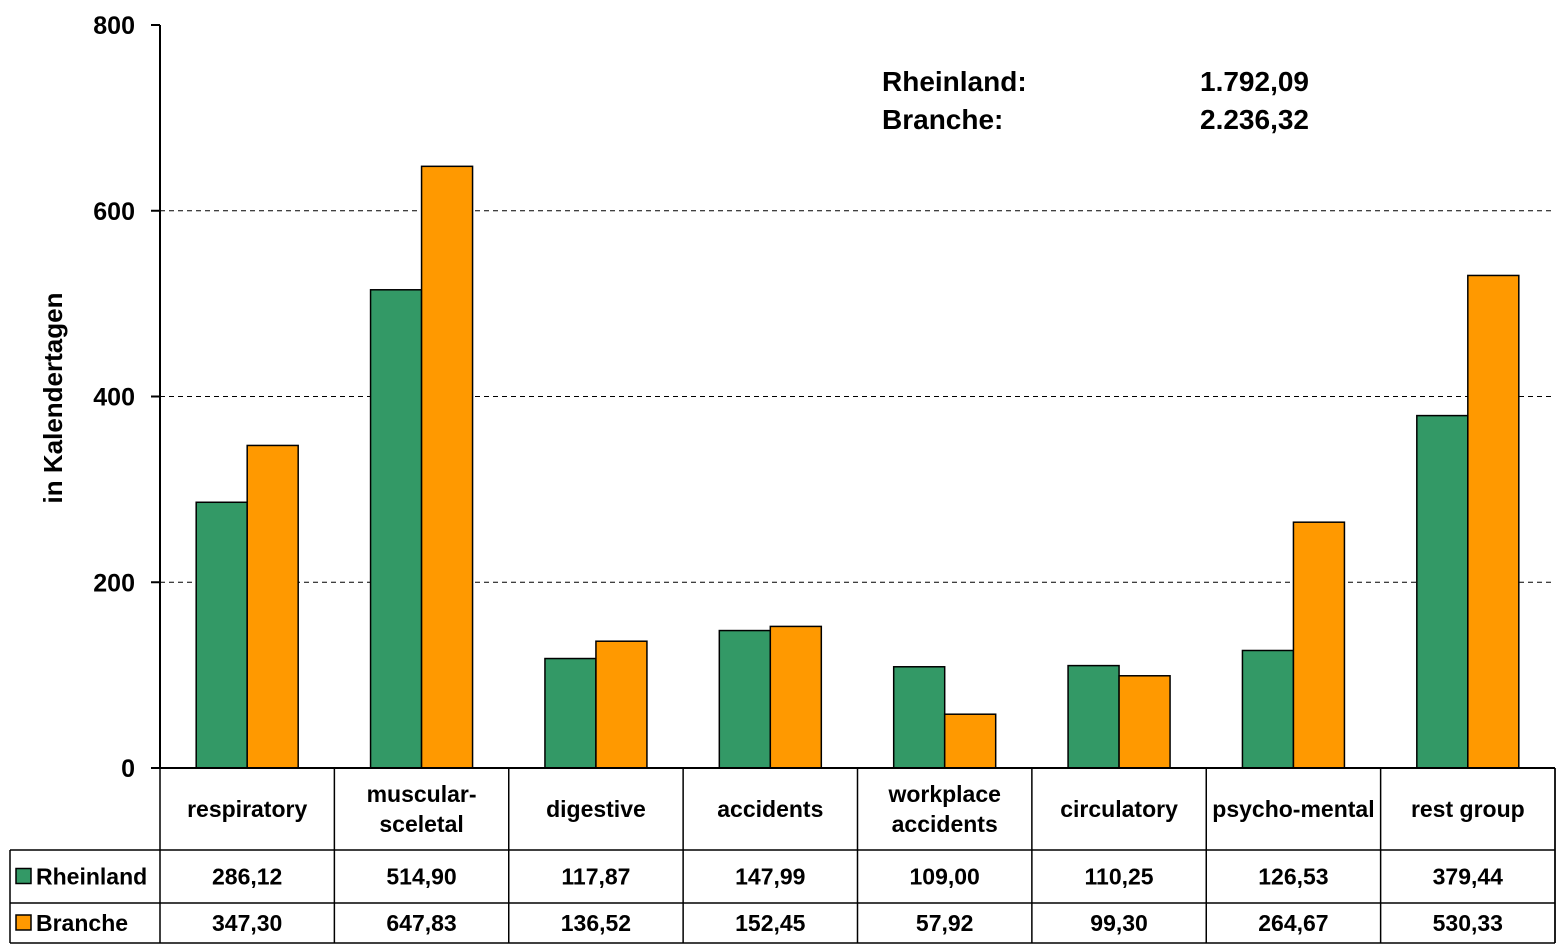  I want to click on category-label: psycho-mental, so click(1293, 809).